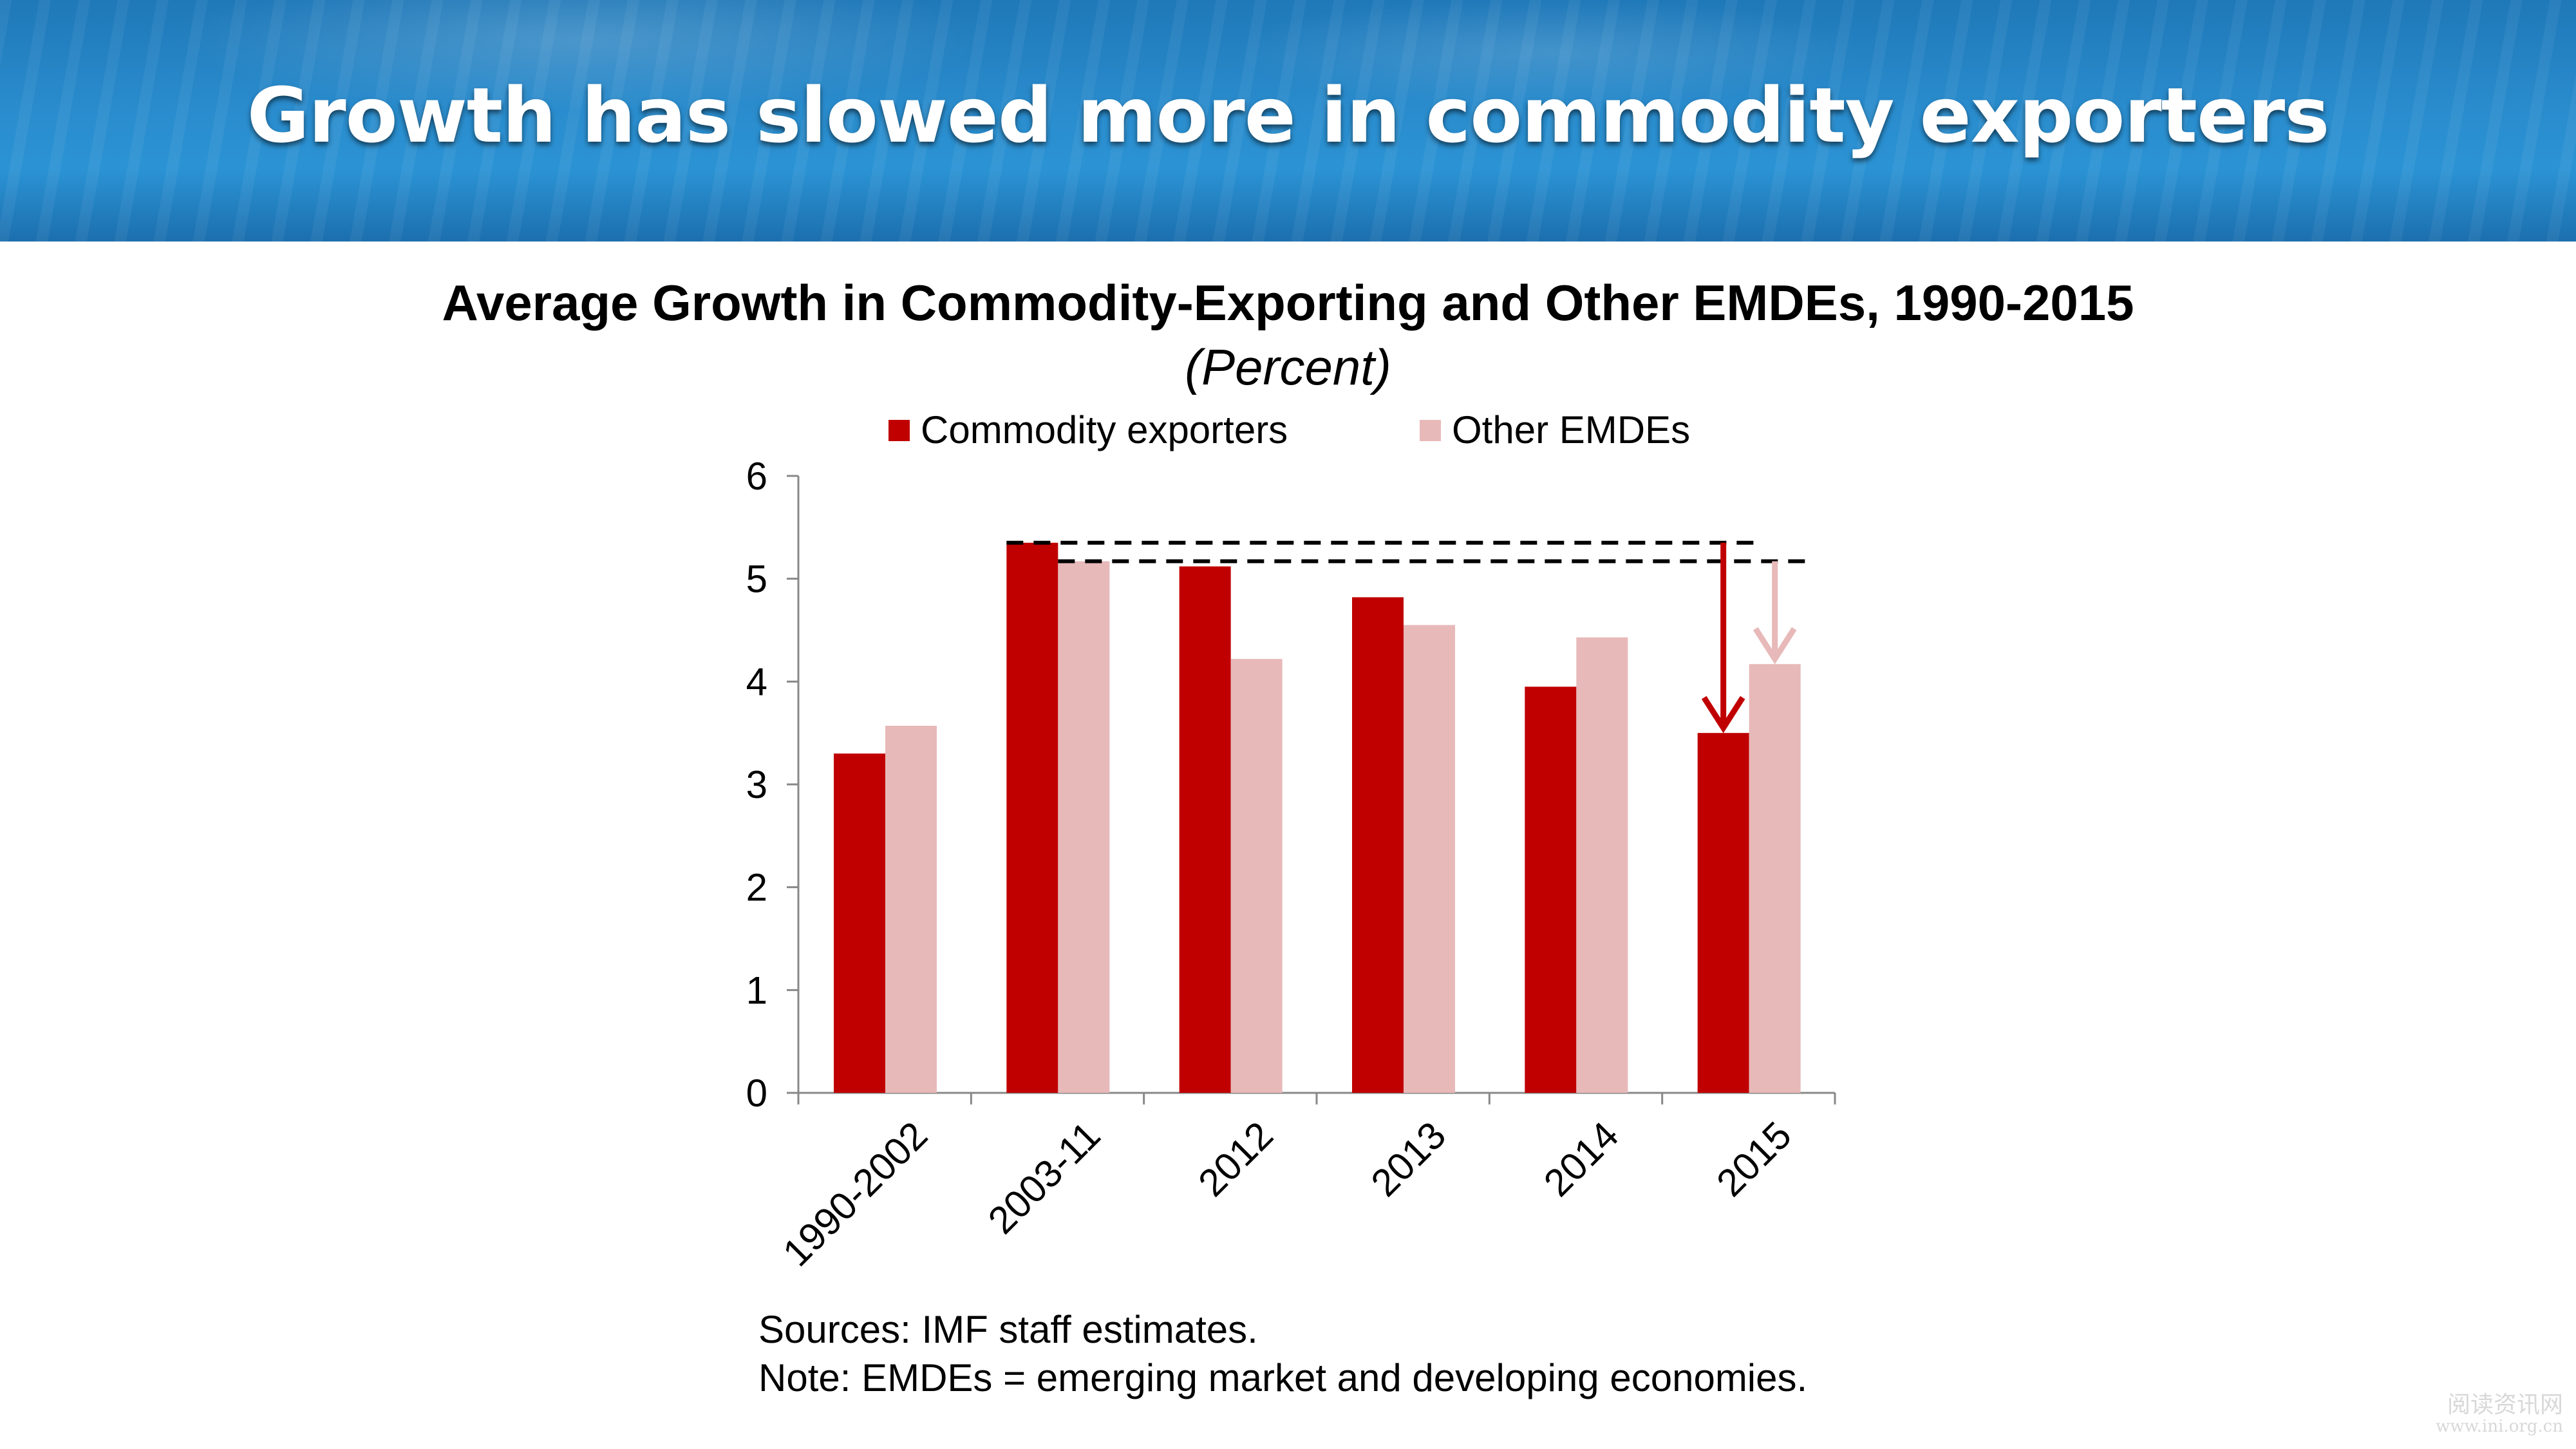  Describe the element at coordinates (756, 990) in the screenshot. I see `y-tick-label: 1` at that location.